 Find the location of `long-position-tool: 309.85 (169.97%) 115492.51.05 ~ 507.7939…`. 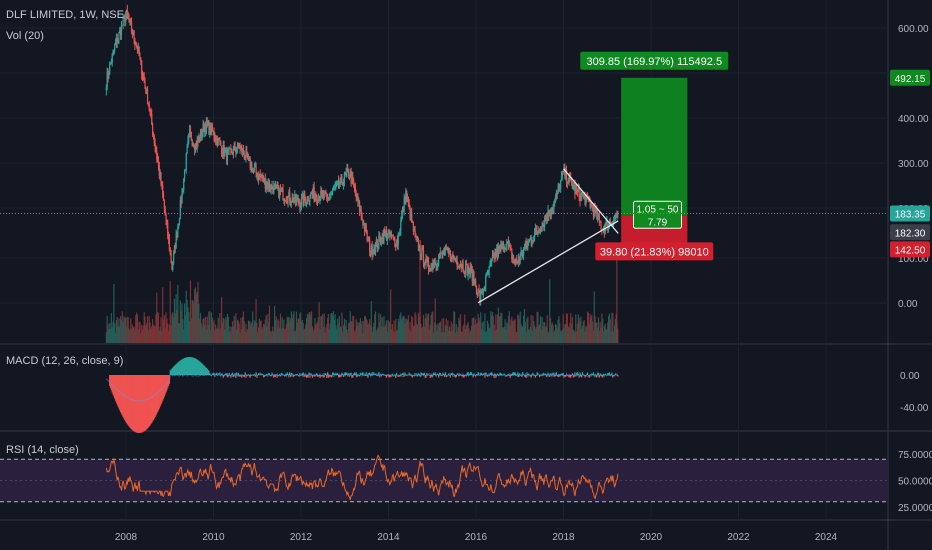

long-position-tool: 309.85 (169.97%) 115492.51.05 ~ 507.7939… is located at coordinates (654, 156).